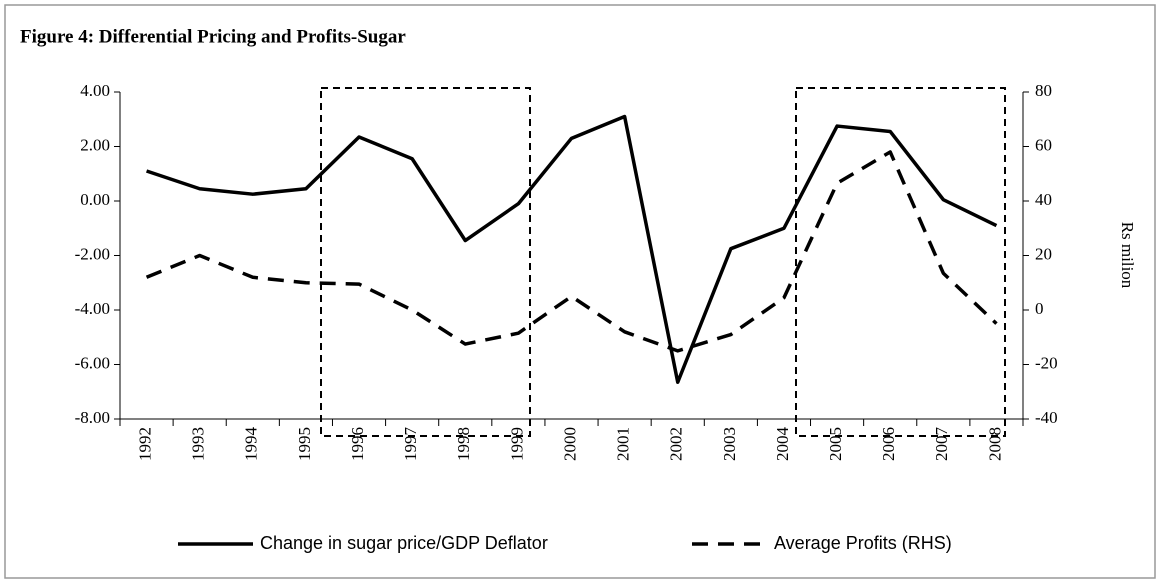 The width and height of the screenshot is (1161, 584). What do you see at coordinates (144, 444) in the screenshot?
I see `x-tick-label: 1992` at bounding box center [144, 444].